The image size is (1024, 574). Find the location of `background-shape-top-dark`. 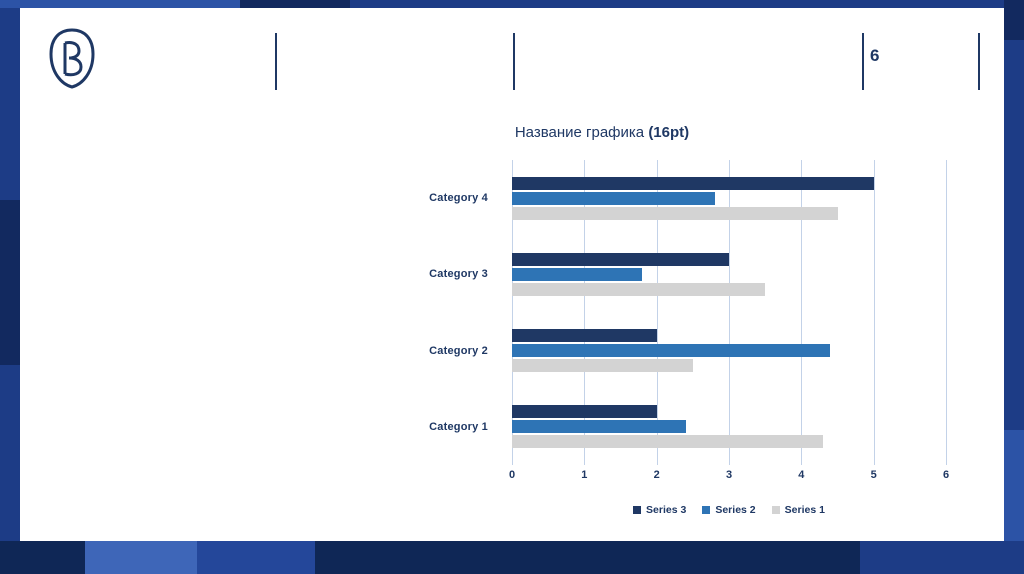

background-shape-top-dark is located at coordinates (295, 4).